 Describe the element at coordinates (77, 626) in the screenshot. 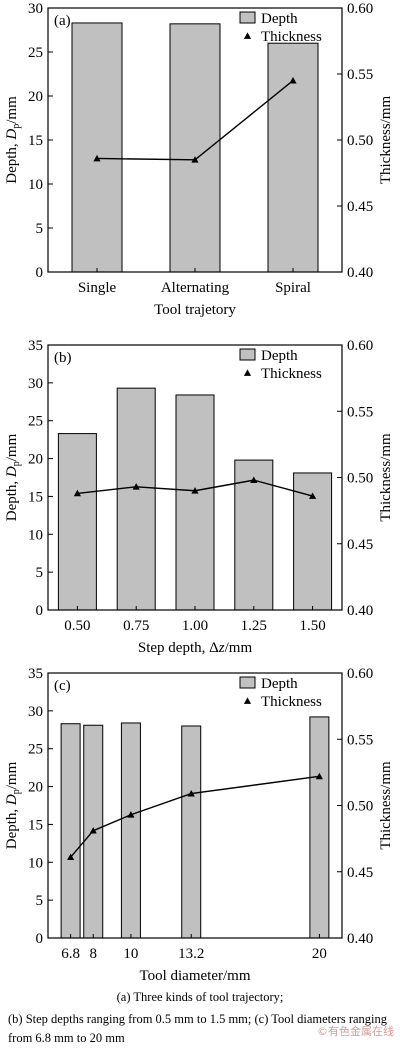

I see `x-tick-label: 0.50` at that location.